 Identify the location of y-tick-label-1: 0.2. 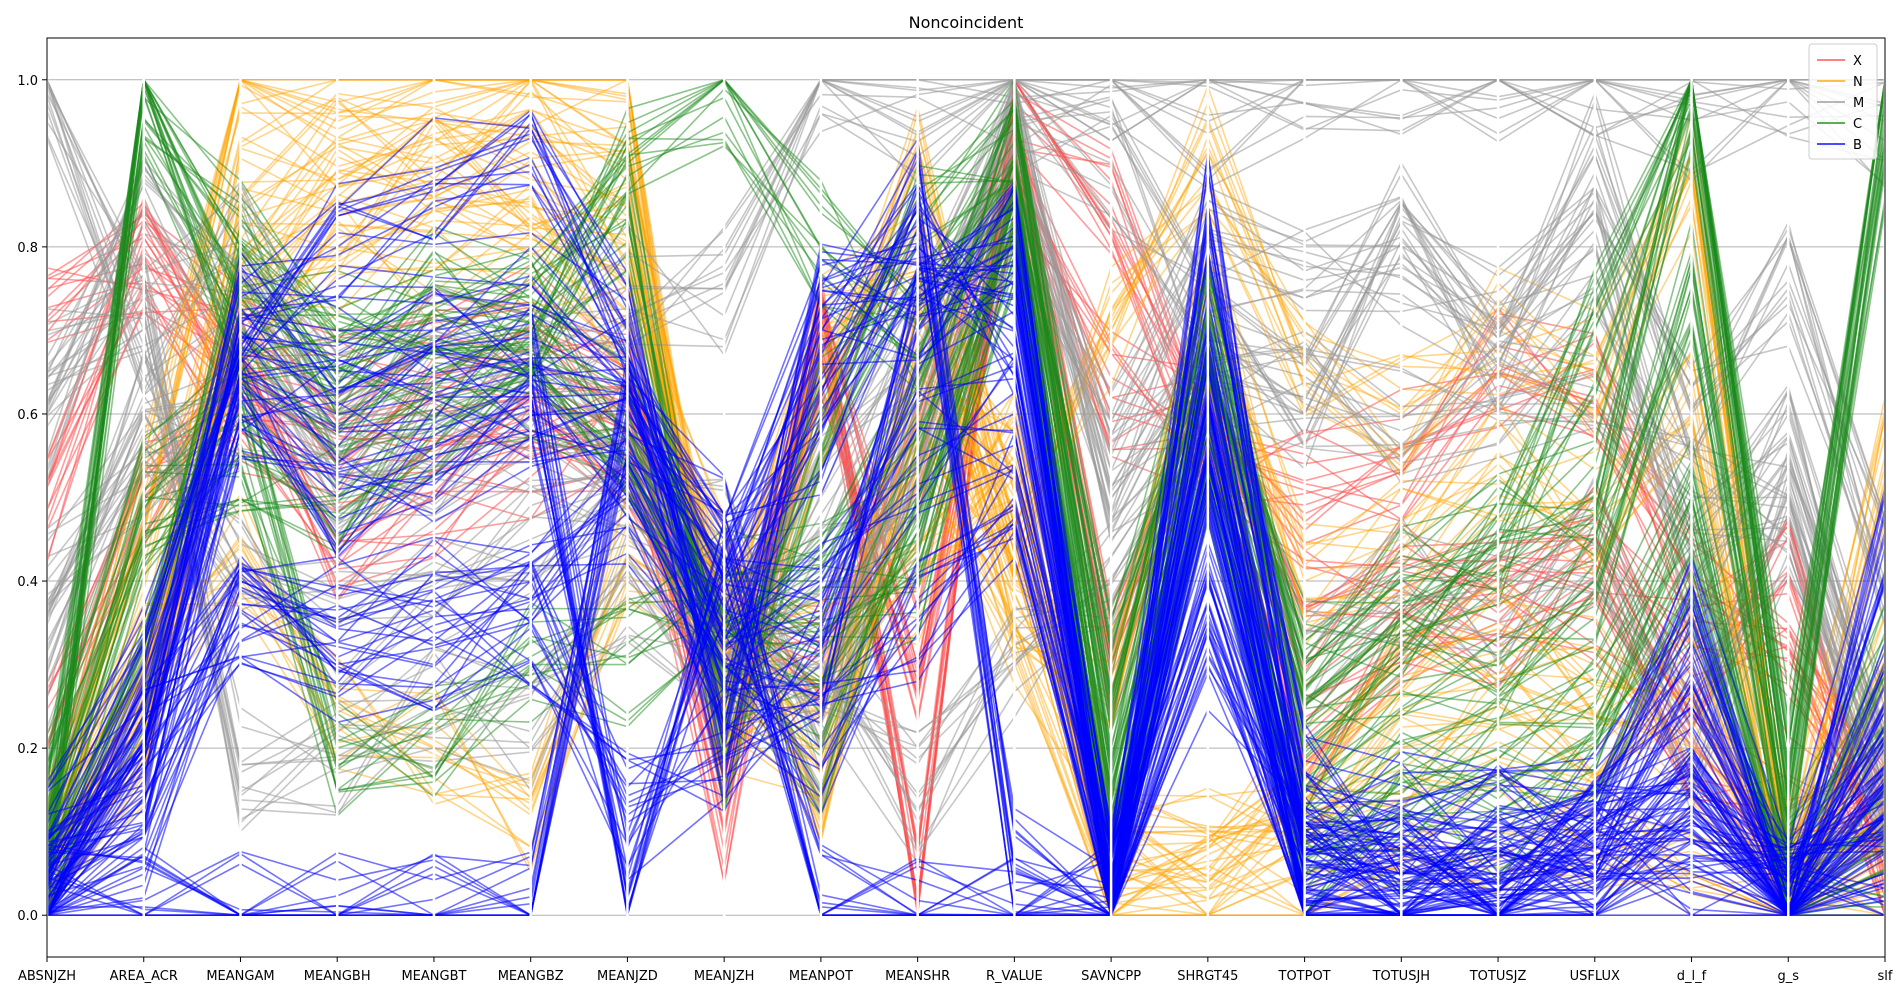
(27, 749).